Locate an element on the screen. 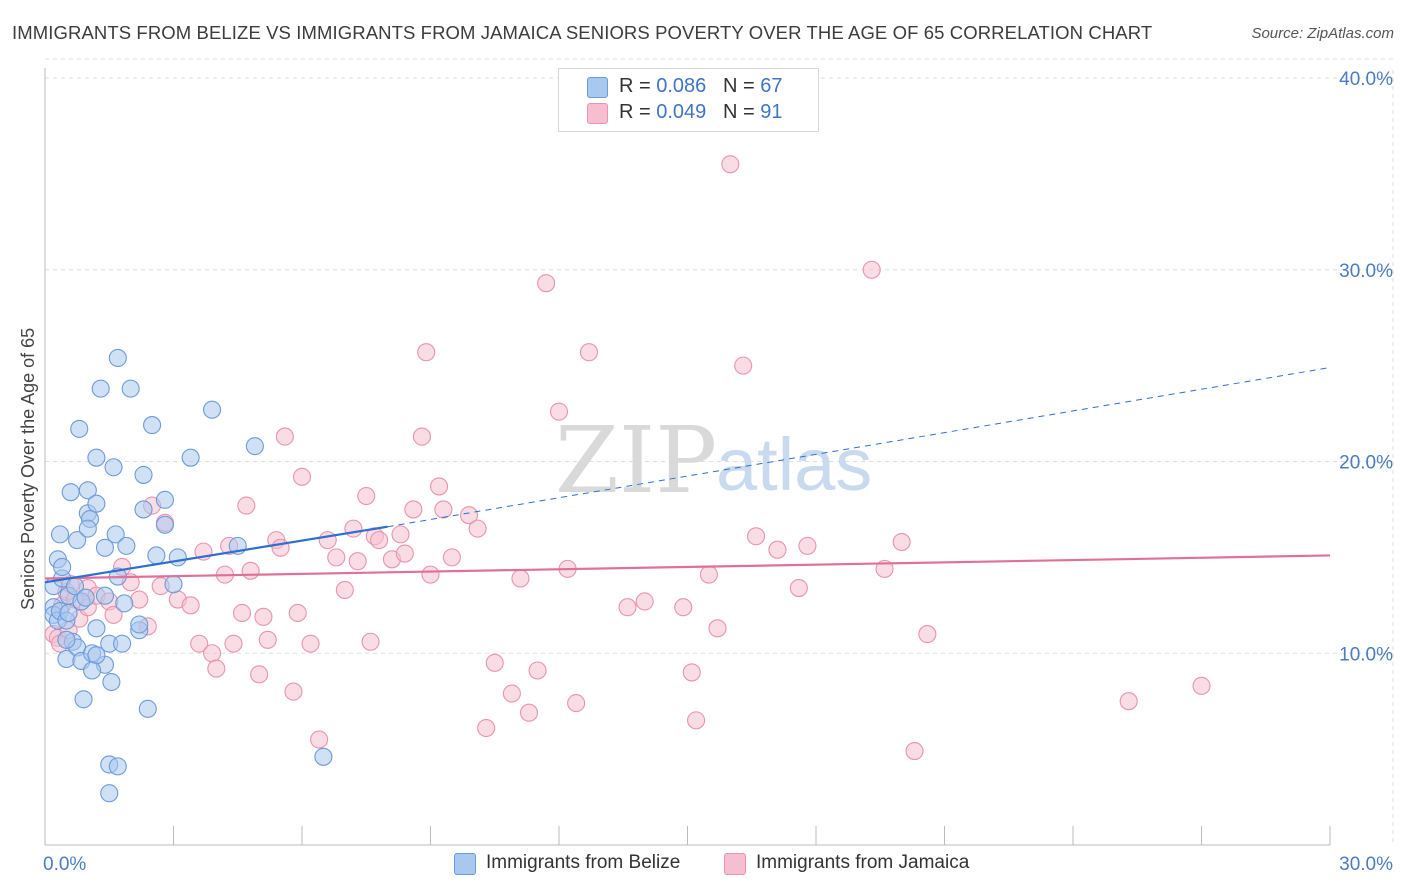 This screenshot has width=1406, height=892. legend-belize-n-label: N = is located at coordinates (741, 86).